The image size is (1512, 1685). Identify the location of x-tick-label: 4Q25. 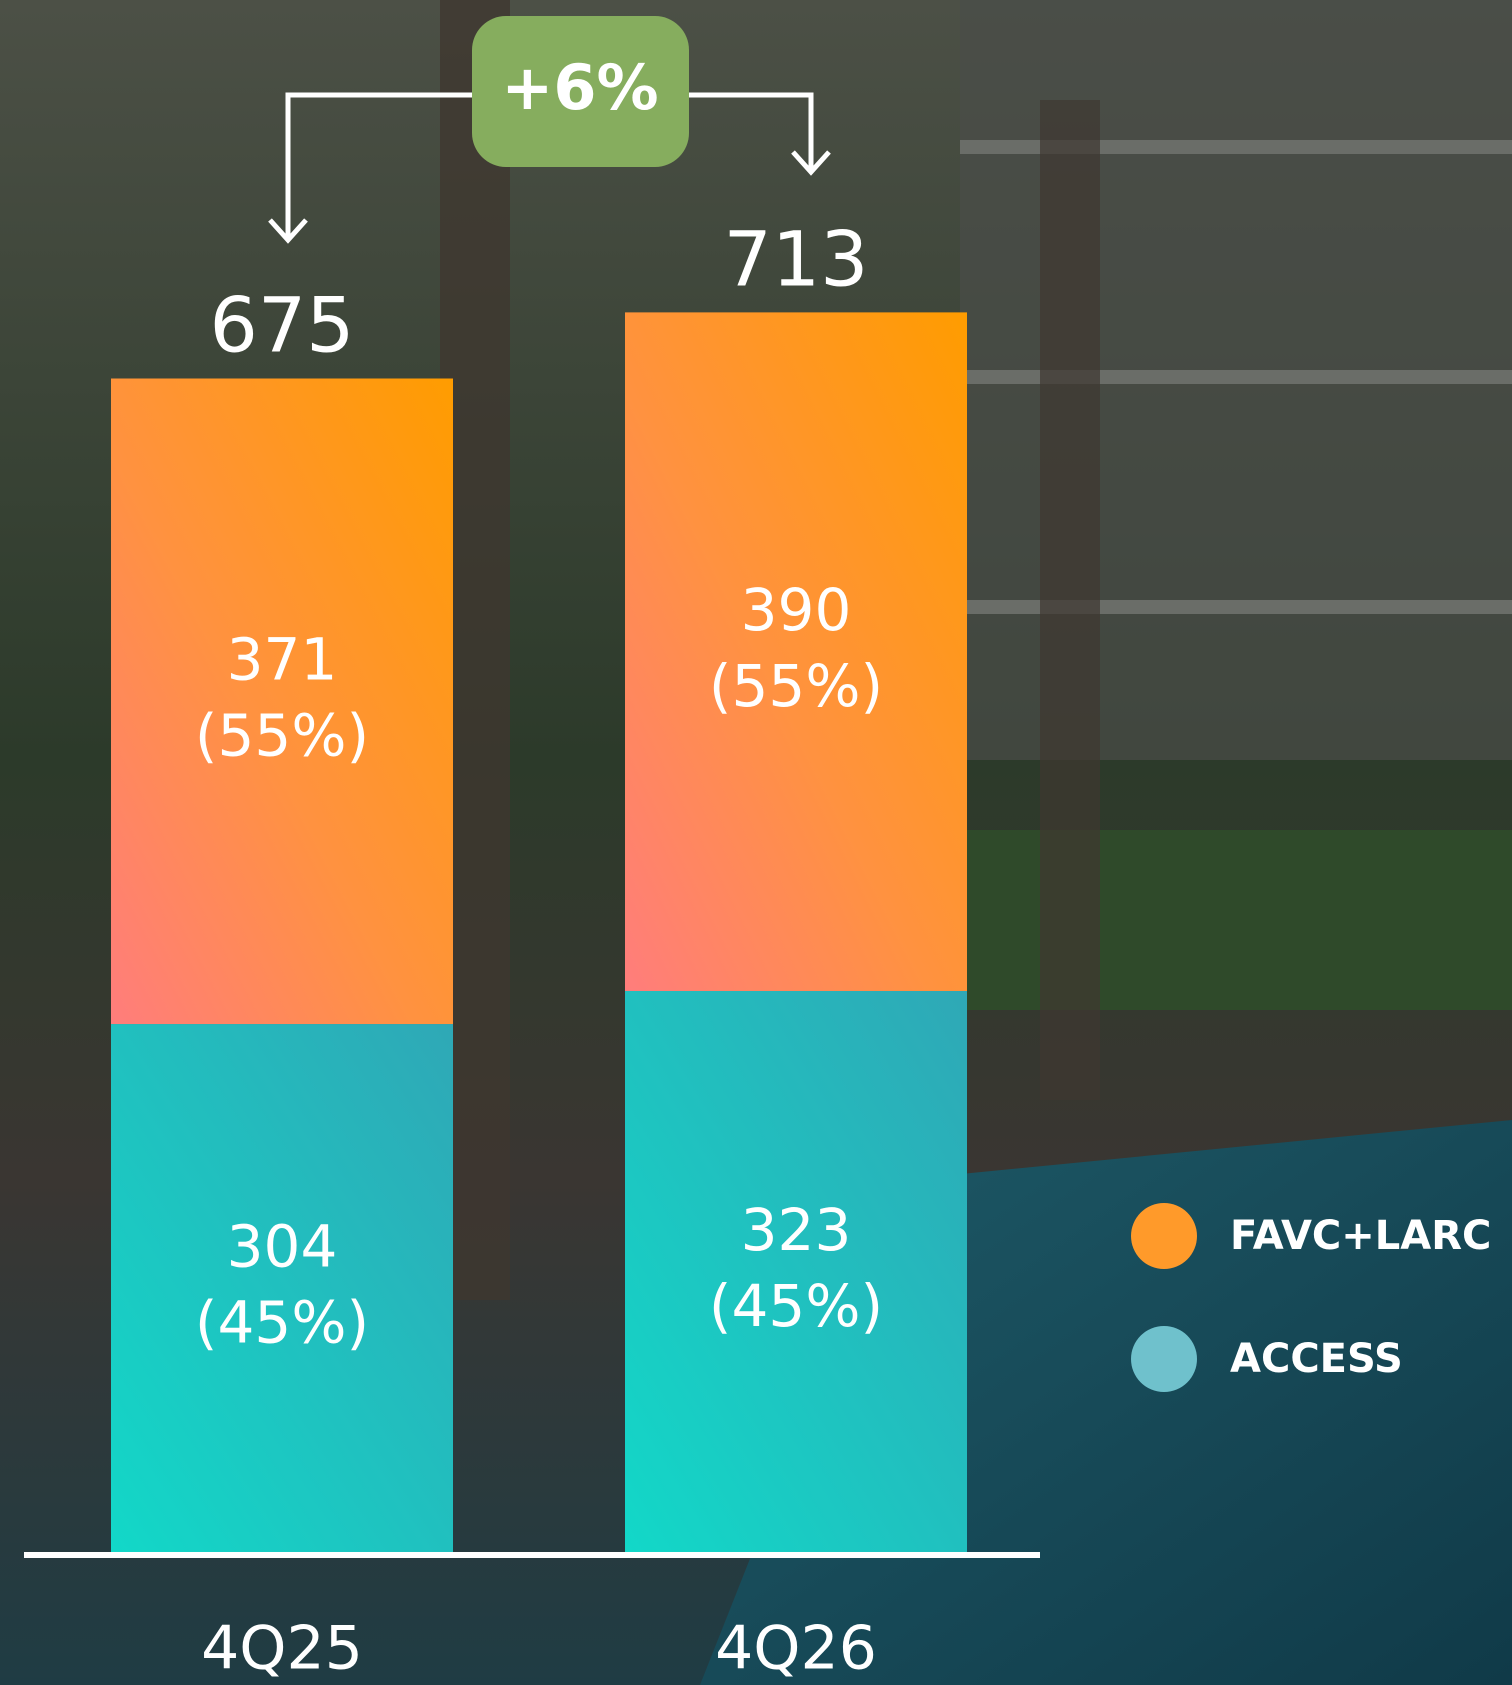
(282, 1649).